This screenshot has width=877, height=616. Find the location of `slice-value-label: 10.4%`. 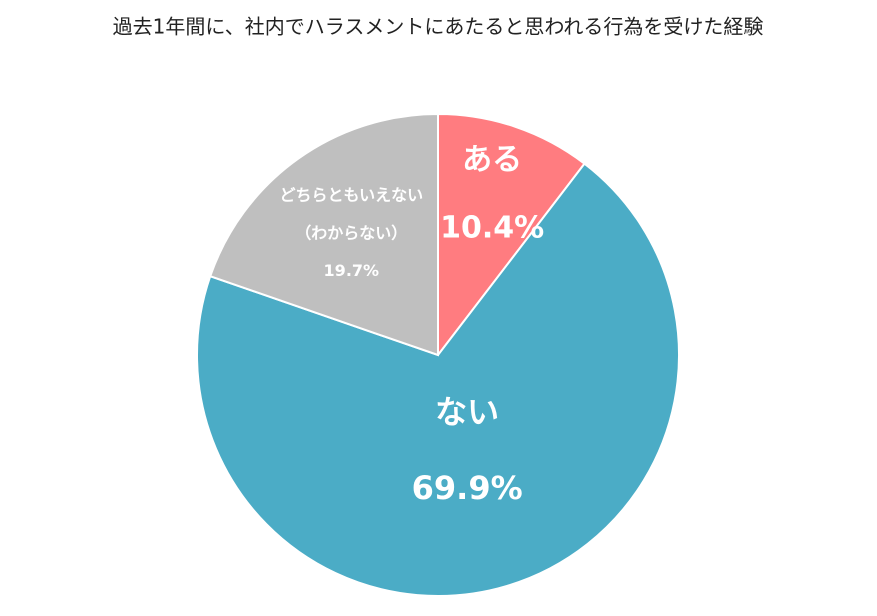

slice-value-label: 10.4% is located at coordinates (492, 228).